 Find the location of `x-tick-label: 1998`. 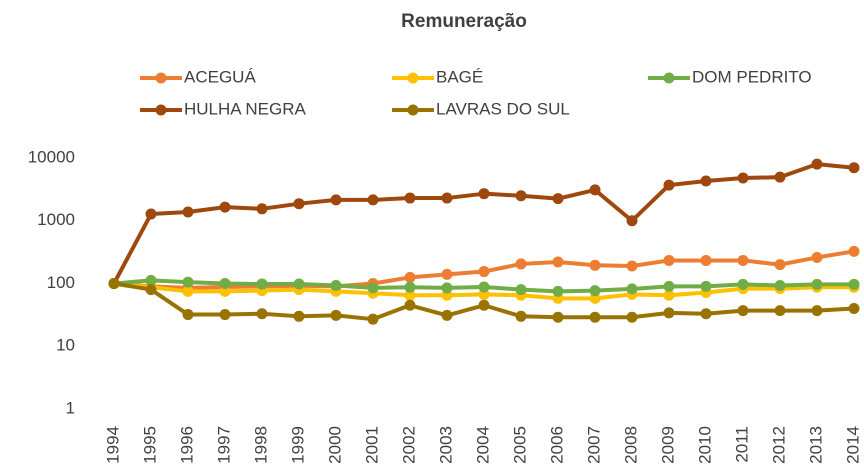

x-tick-label: 1998 is located at coordinates (260, 445).